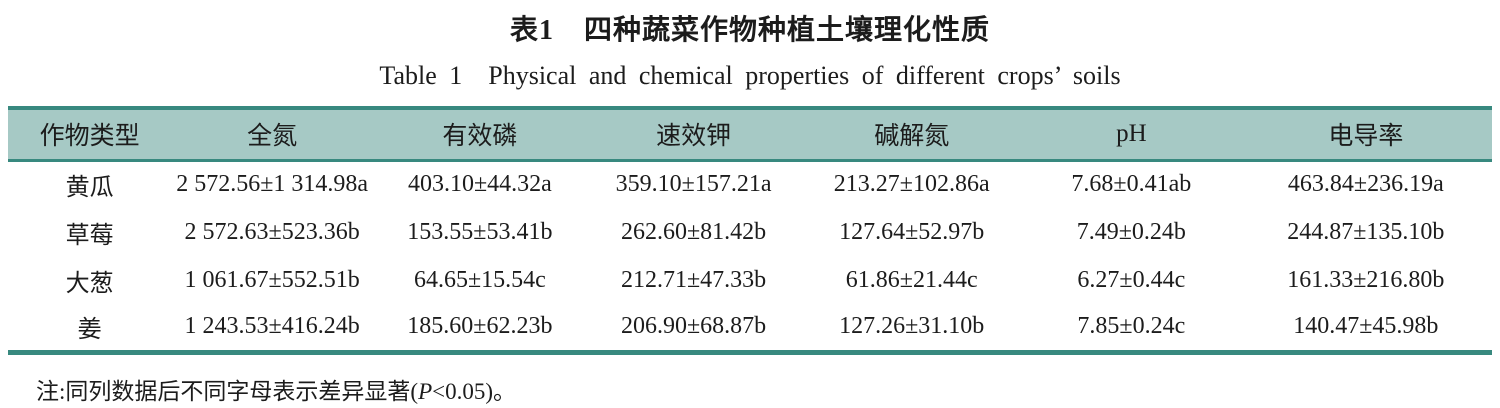 This screenshot has width=1500, height=408. Describe the element at coordinates (479, 184) in the screenshot. I see `value-cell: 403.10±44.32a` at that location.